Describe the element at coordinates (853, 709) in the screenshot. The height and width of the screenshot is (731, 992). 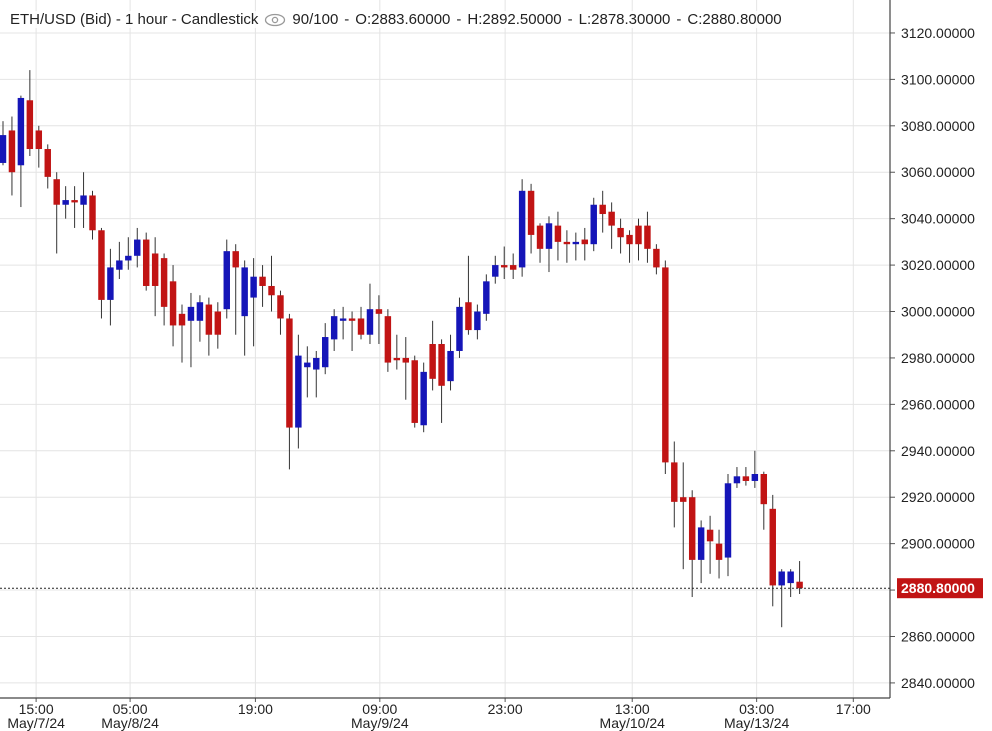
I see `x-tick-label: 17:00` at that location.